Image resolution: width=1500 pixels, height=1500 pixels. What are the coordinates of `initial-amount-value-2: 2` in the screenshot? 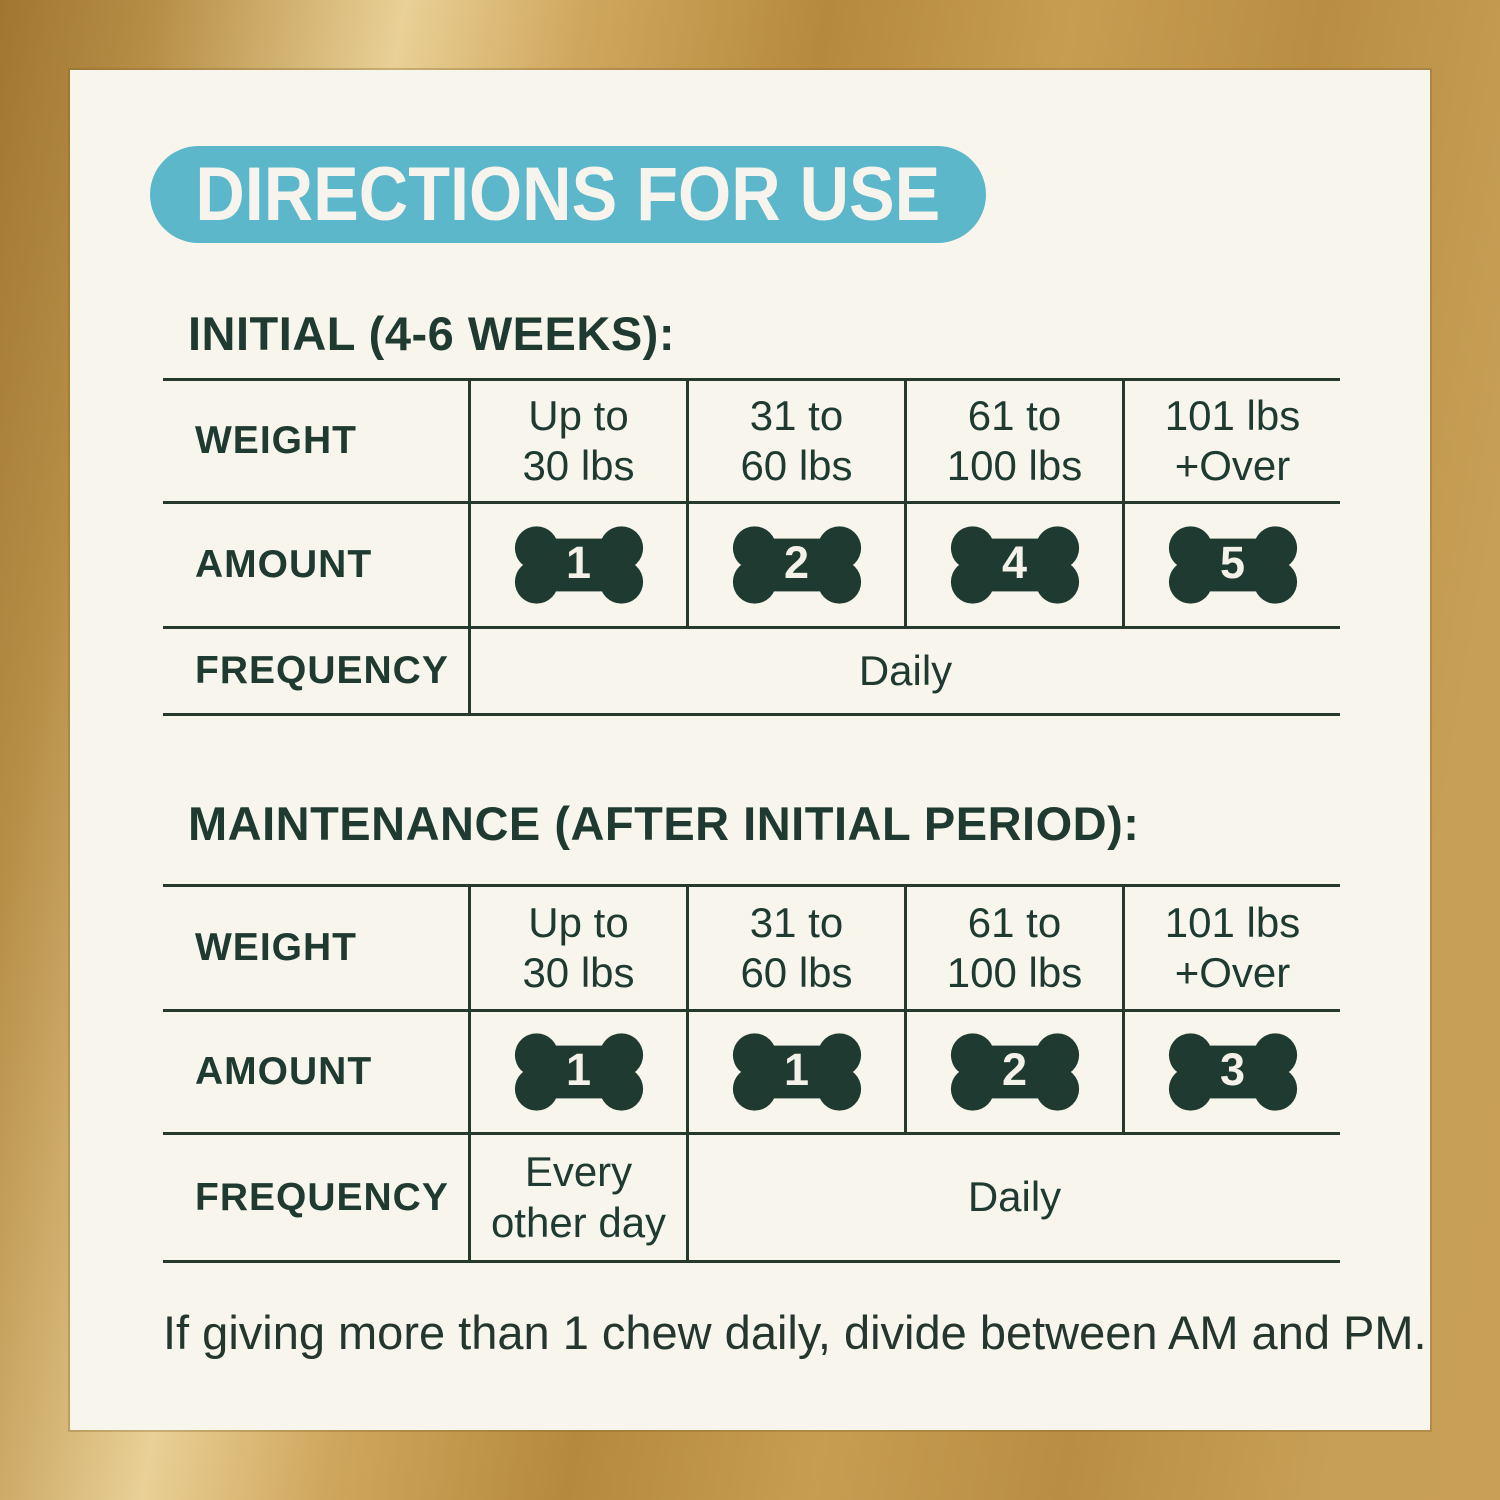 It's located at (796, 562).